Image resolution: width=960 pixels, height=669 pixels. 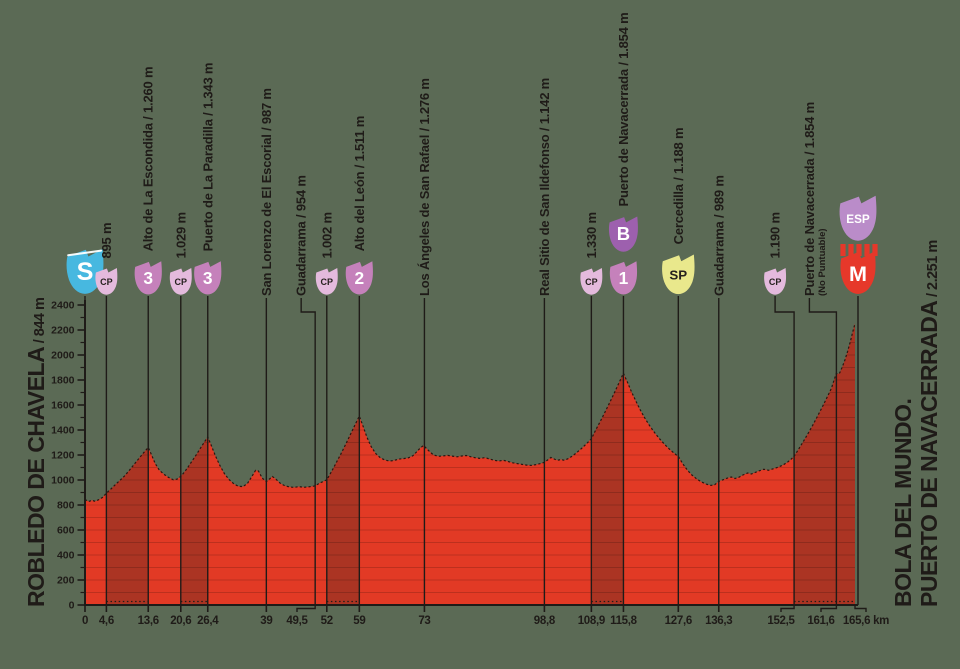 I want to click on waypoint-label: San Lorenzo de El Escorial / 987 m, so click(x=266, y=192).